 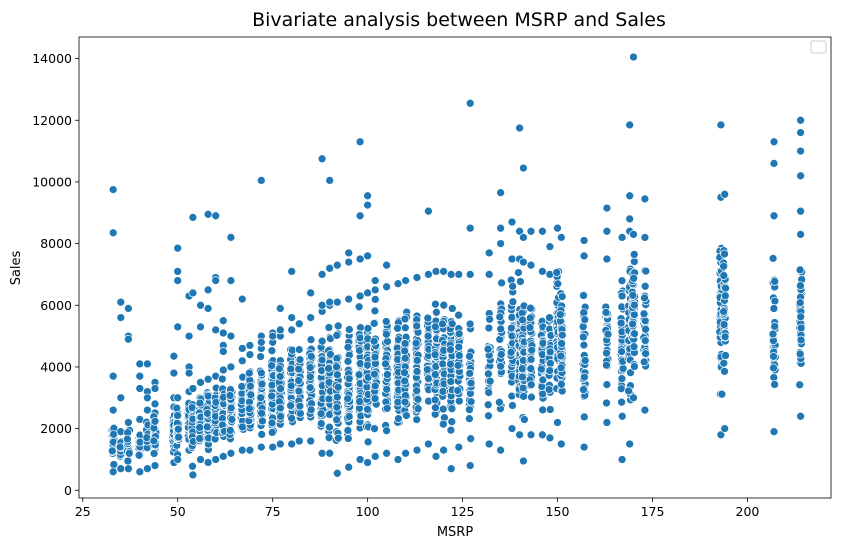 I want to click on x-tick-label: 200, so click(x=748, y=511).